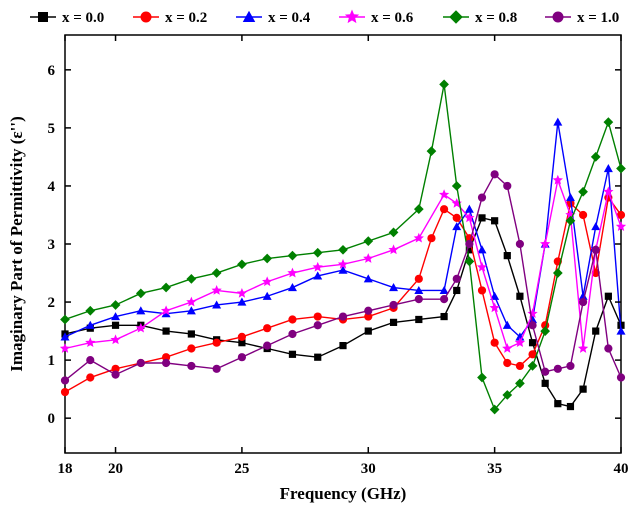 This screenshot has height=506, width=629. What do you see at coordinates (52, 361) in the screenshot?
I see `y-tick-label: 1` at bounding box center [52, 361].